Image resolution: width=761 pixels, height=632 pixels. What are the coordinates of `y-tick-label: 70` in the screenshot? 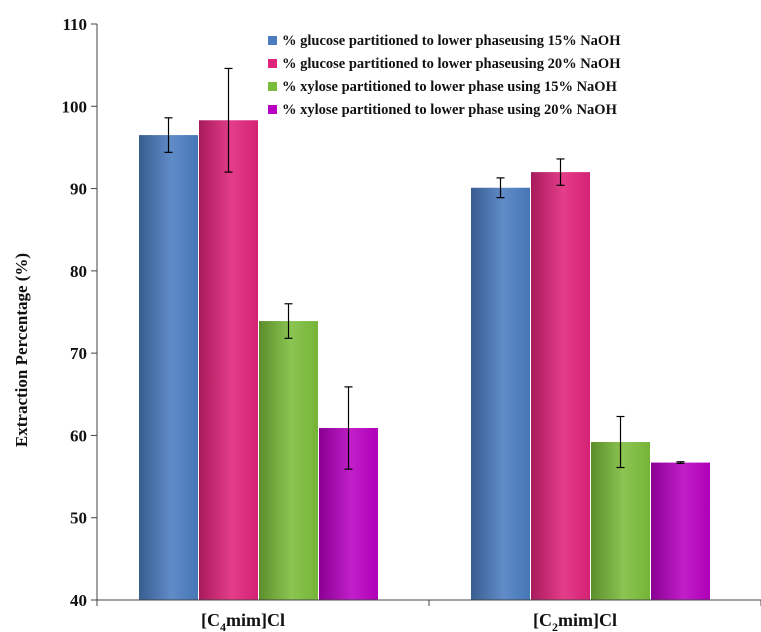 It's located at (78, 353).